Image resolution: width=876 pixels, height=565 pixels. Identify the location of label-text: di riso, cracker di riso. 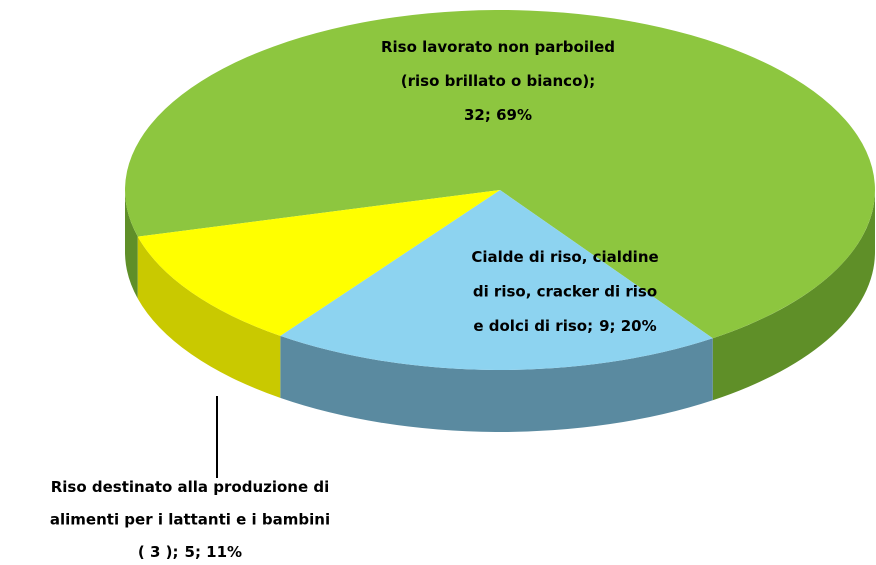
(565, 292).